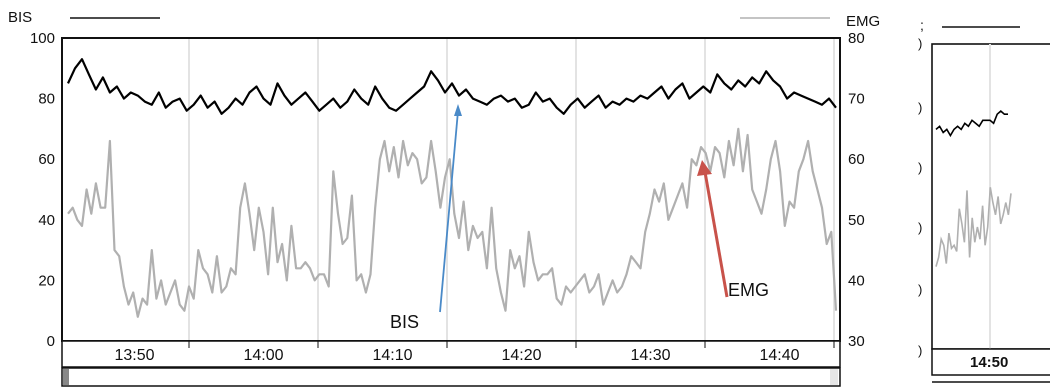 Image resolution: width=1050 pixels, height=391 pixels. Describe the element at coordinates (392, 355) in the screenshot. I see `time-tick-label: 14:10` at that location.